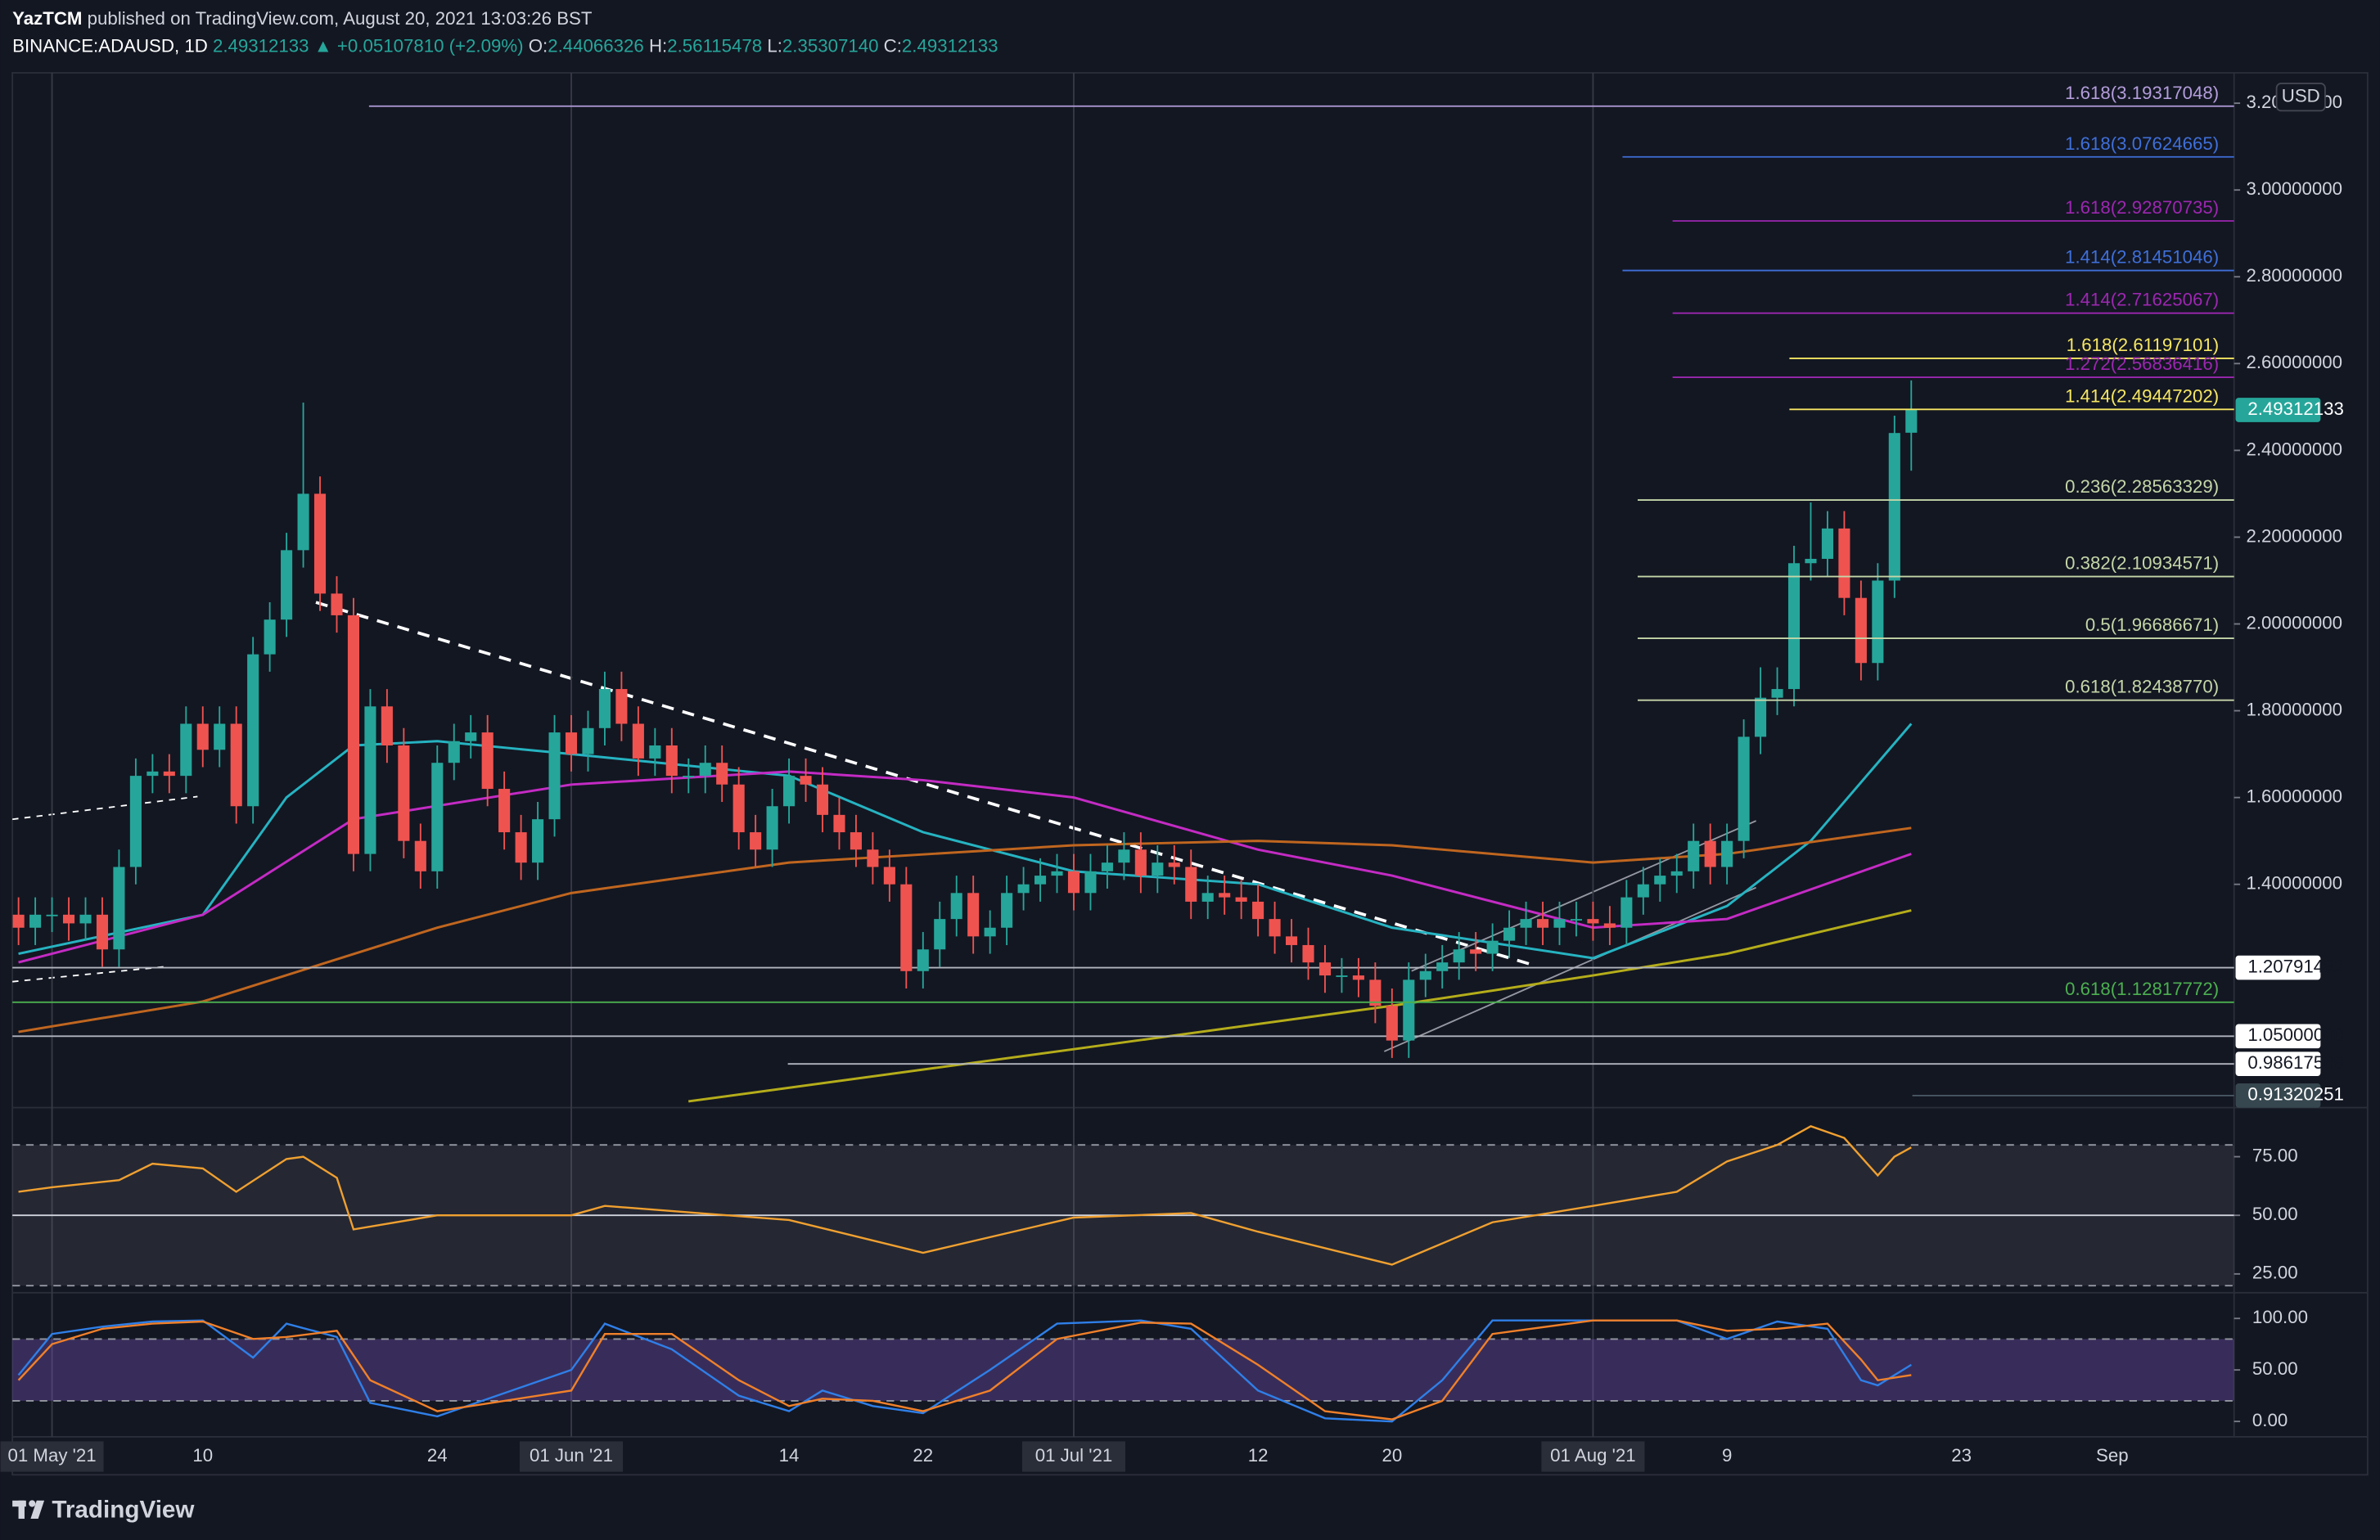  What do you see at coordinates (419, 45) in the screenshot?
I see `change: ▲ +0.05107810 (+2.09%)` at bounding box center [419, 45].